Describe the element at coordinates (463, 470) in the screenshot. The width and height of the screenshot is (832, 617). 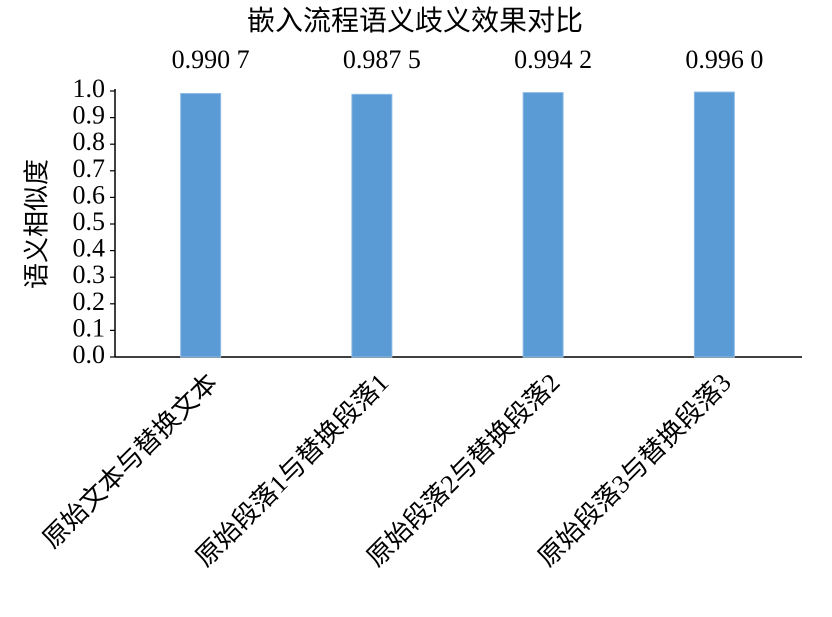
I see `x-tick-label: 原始段落2与替换段落2` at that location.